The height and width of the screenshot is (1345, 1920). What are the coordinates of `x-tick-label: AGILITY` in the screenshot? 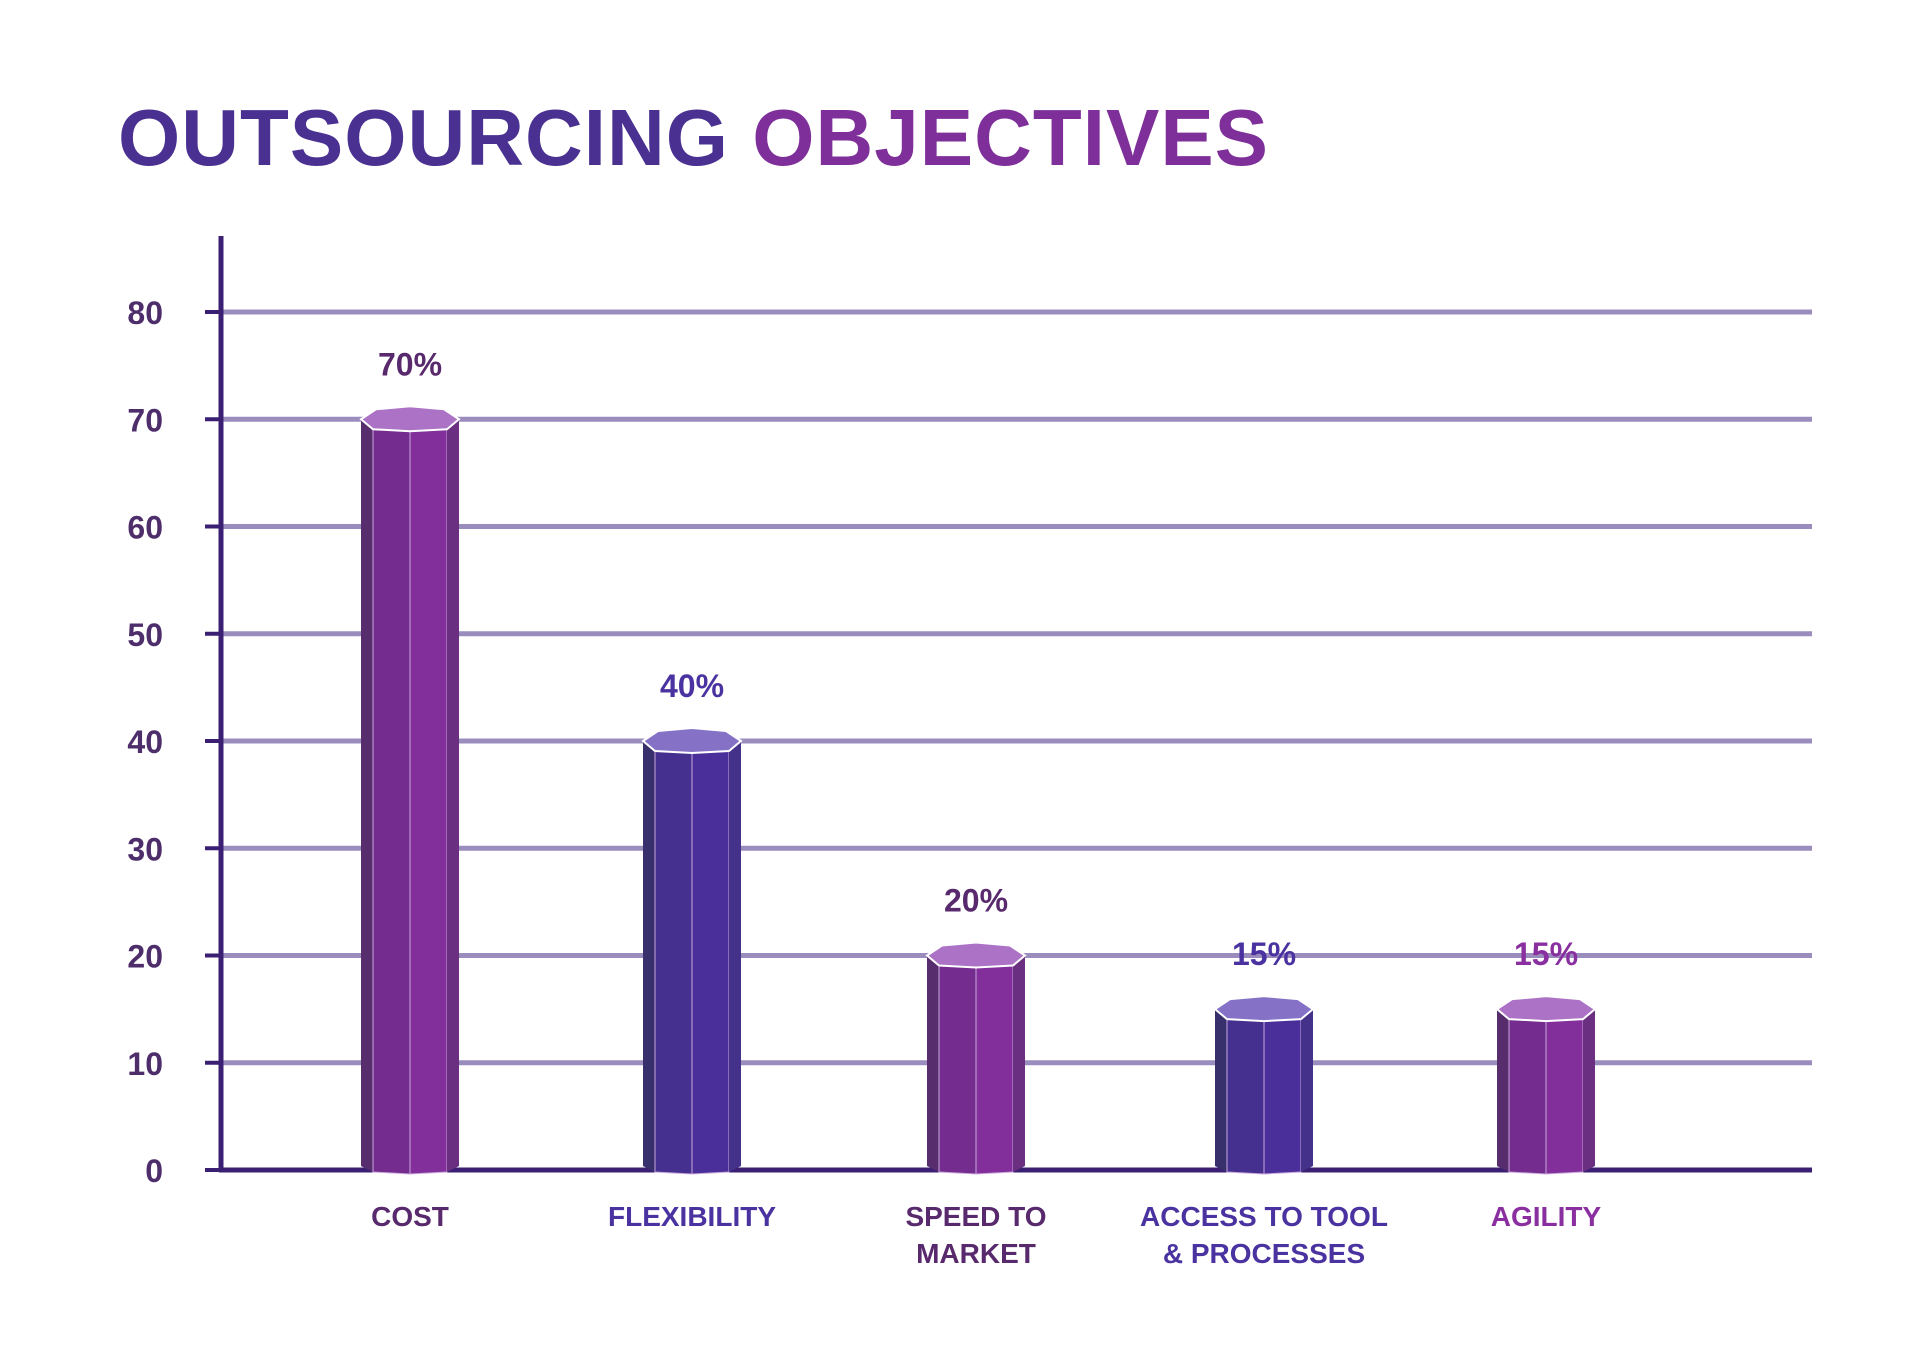 It's located at (1546, 1216).